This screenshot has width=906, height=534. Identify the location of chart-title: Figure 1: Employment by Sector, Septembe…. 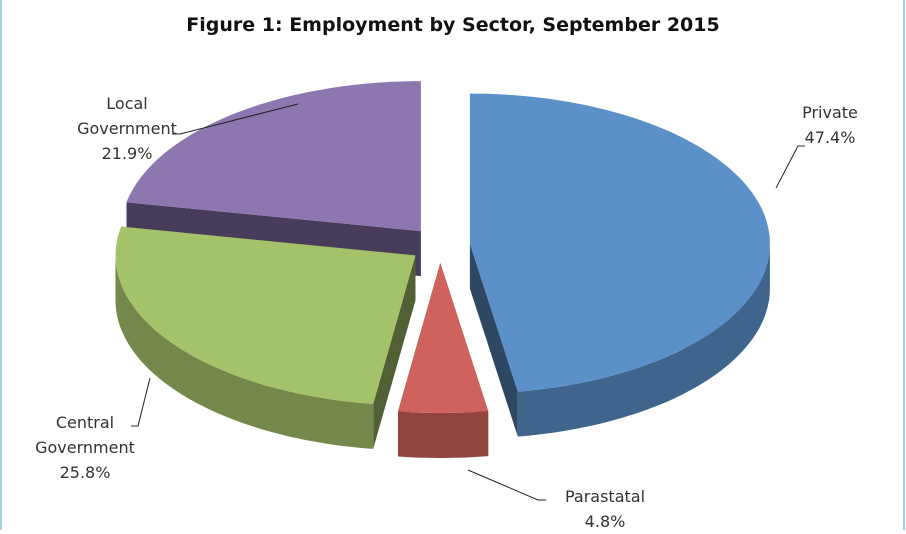
(453, 25).